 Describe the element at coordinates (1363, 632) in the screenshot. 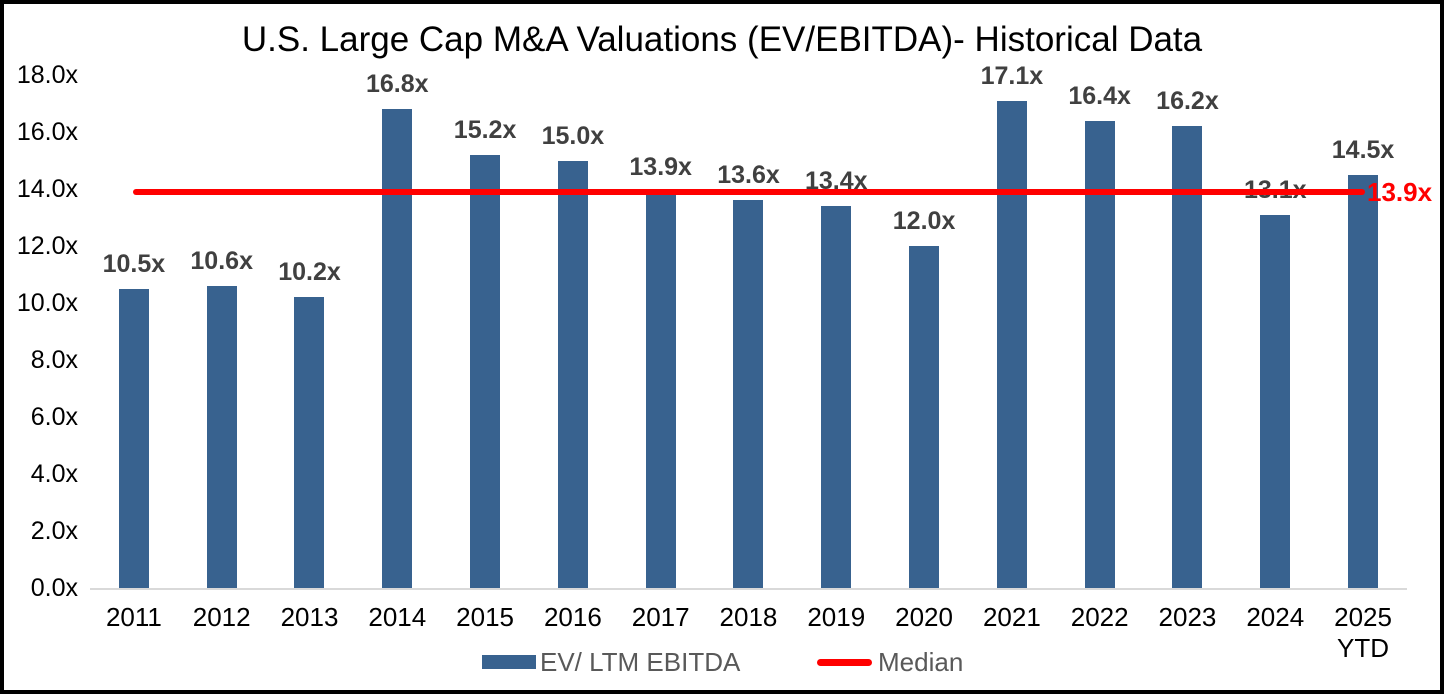

I see `x-tick-label: 2025 YTD` at that location.